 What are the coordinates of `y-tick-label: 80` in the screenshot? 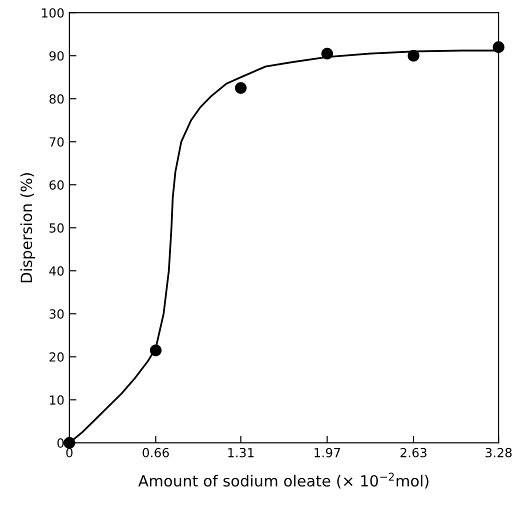 It's located at (56, 99).